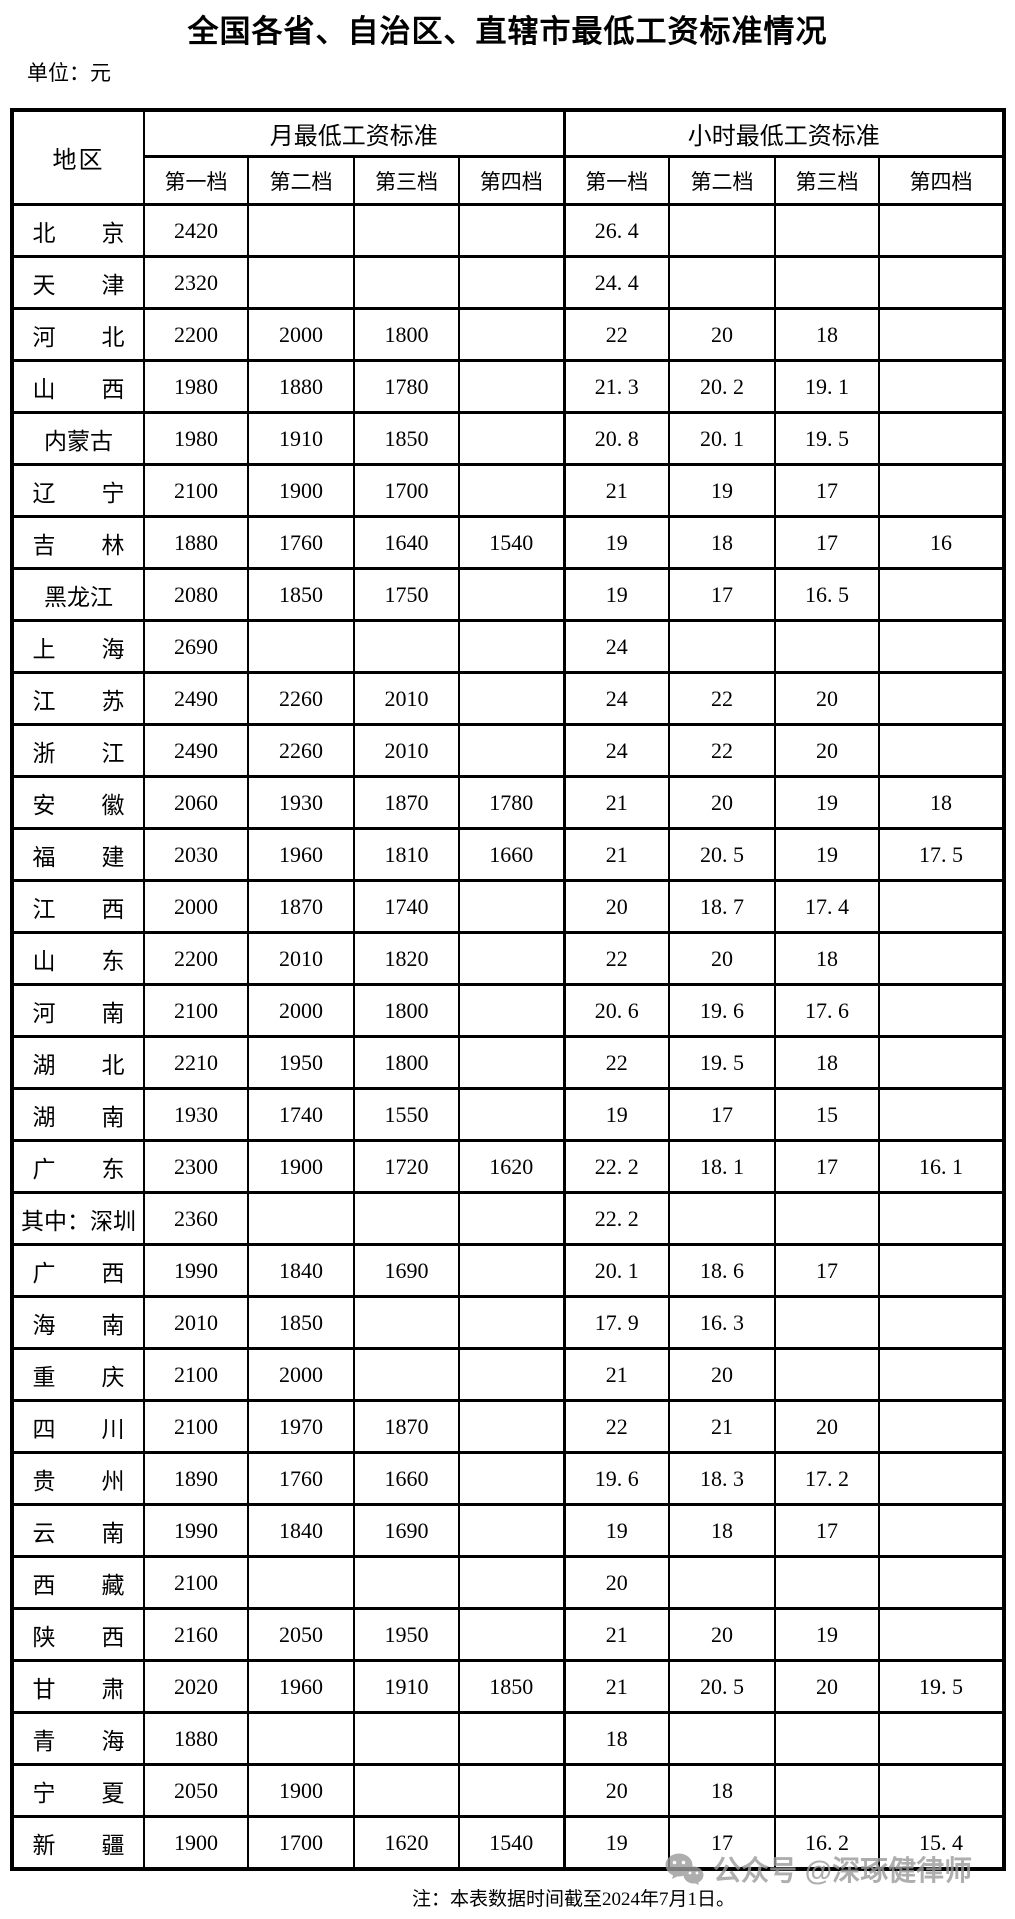 Image resolution: width=1015 pixels, height=1919 pixels. What do you see at coordinates (78, 854) in the screenshot?
I see `region-cell: 福 建` at bounding box center [78, 854].